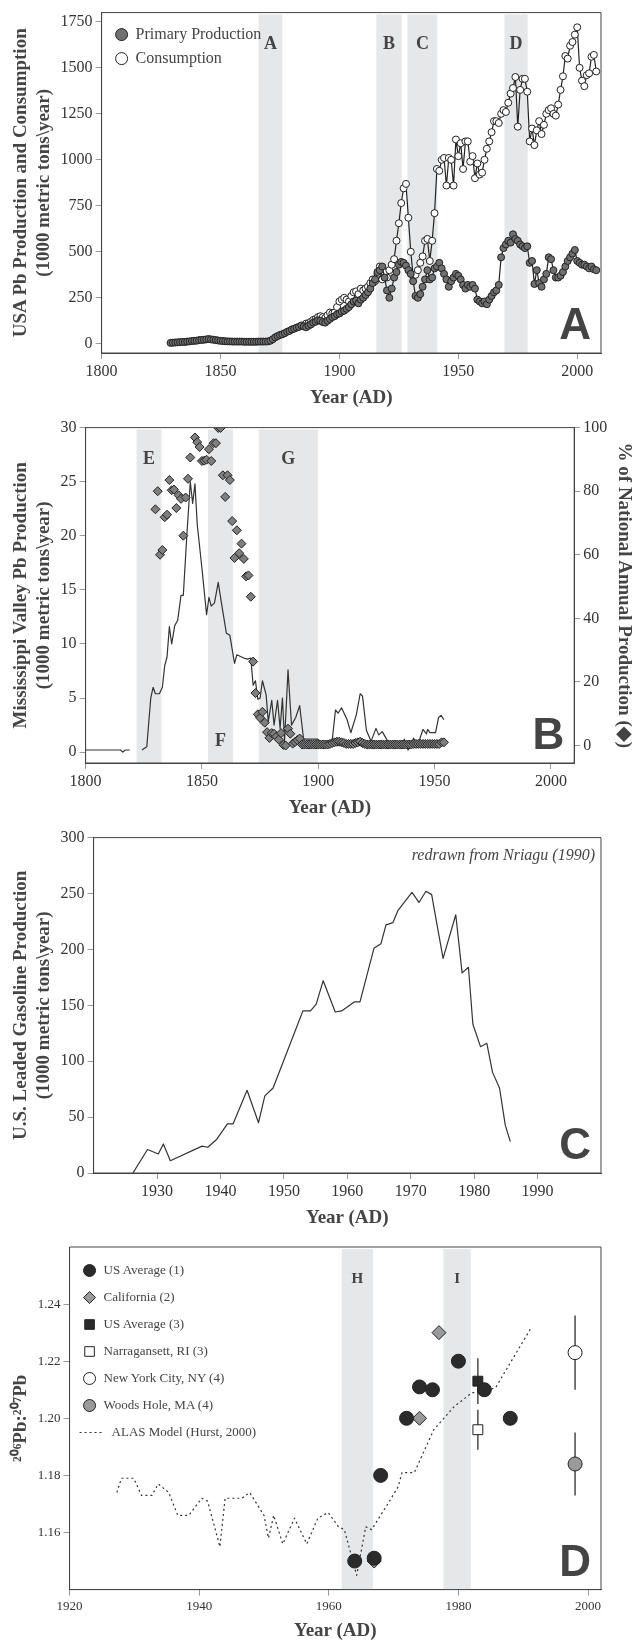 Image resolution: width=641 pixels, height=1648 pixels. Describe the element at coordinates (388, 43) in the screenshot. I see `band-label: B` at that location.